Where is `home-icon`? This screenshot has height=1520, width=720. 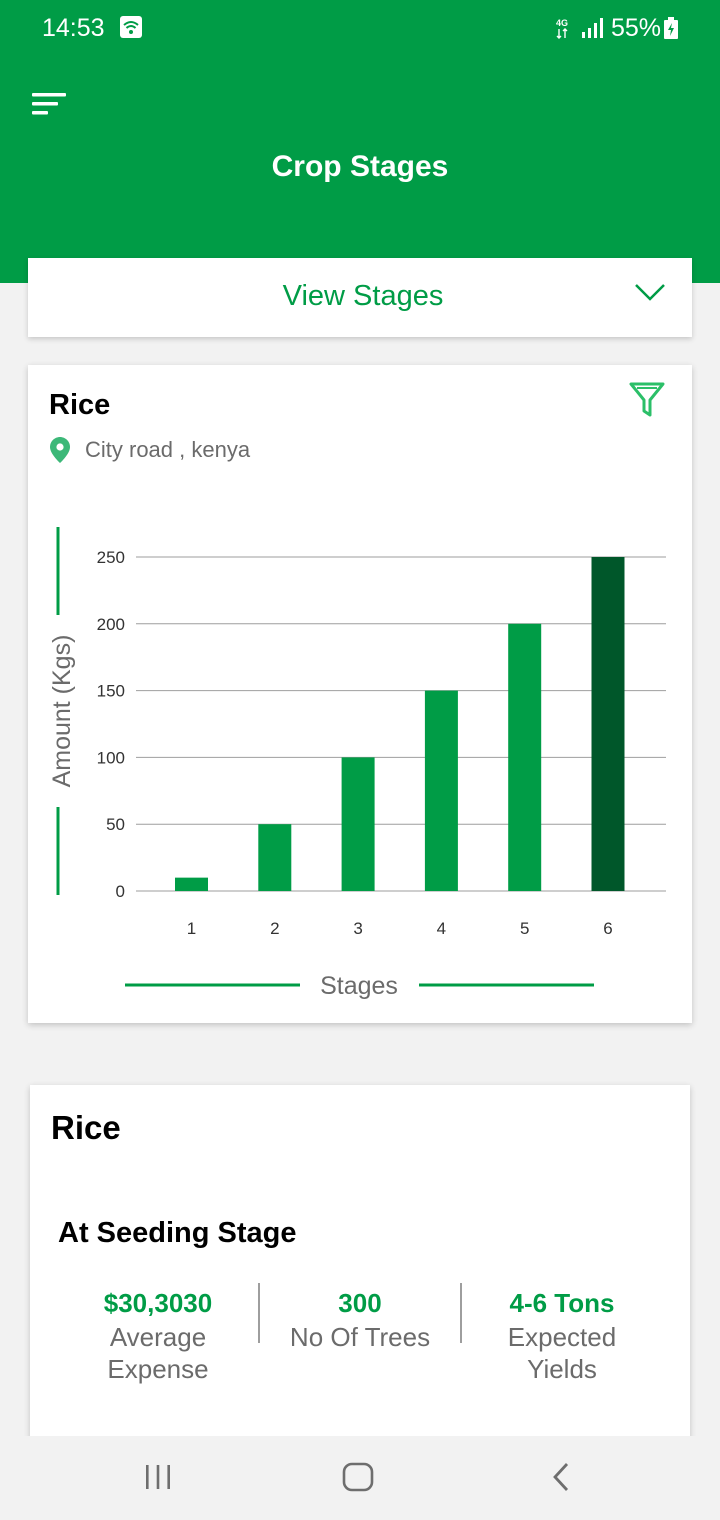
home-icon is located at coordinates (358, 1477).